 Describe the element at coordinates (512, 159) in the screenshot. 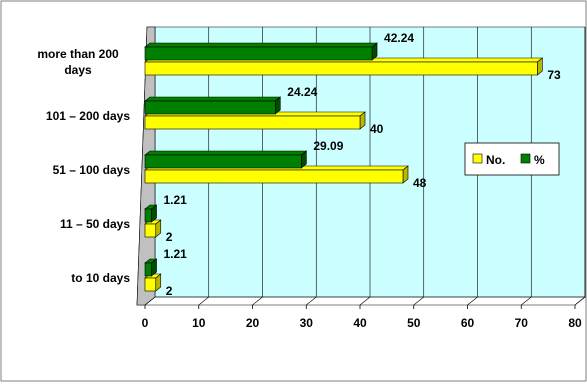

I see `legend: No.%` at that location.